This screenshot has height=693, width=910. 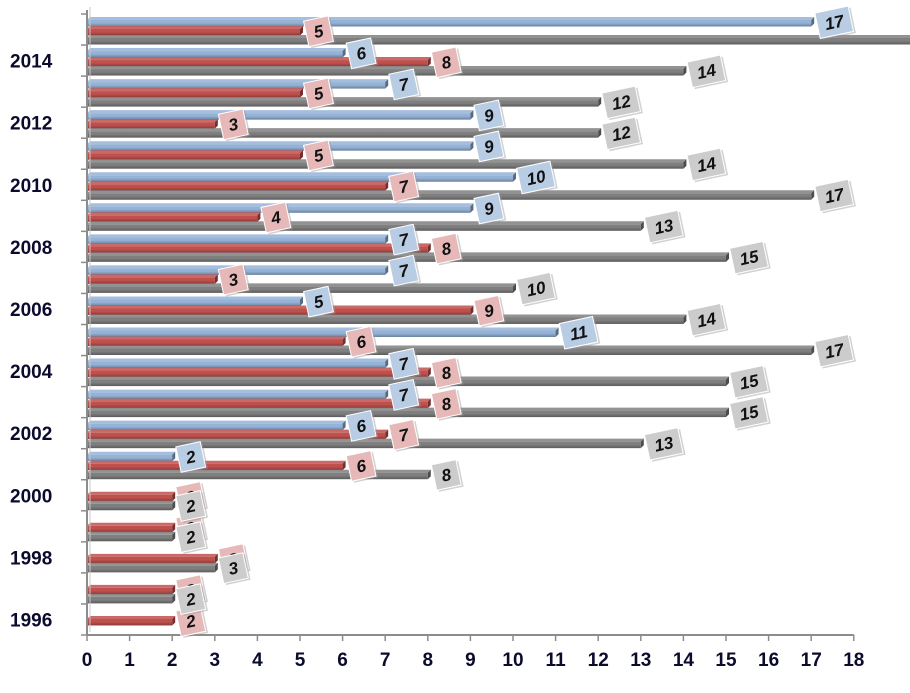 What do you see at coordinates (215, 660) in the screenshot?
I see `x-tick-label: 3` at bounding box center [215, 660].